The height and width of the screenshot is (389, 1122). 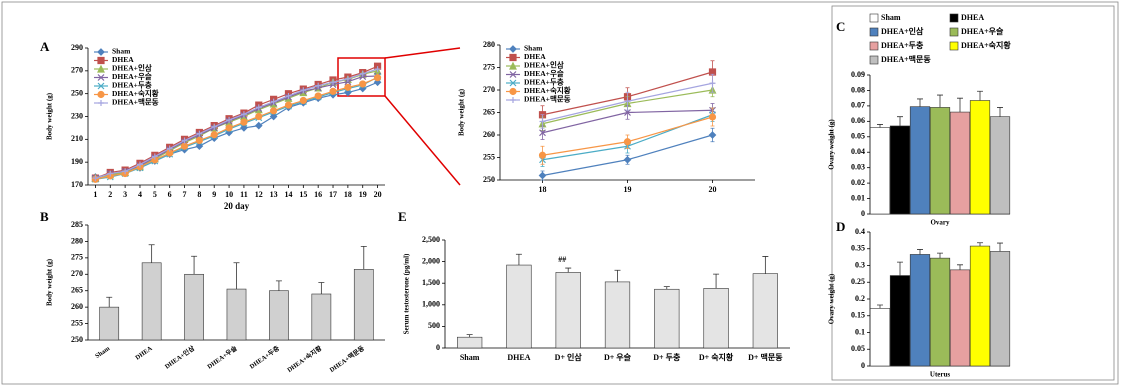 I want to click on y-tick-label: 1,500, so click(x=431, y=282).